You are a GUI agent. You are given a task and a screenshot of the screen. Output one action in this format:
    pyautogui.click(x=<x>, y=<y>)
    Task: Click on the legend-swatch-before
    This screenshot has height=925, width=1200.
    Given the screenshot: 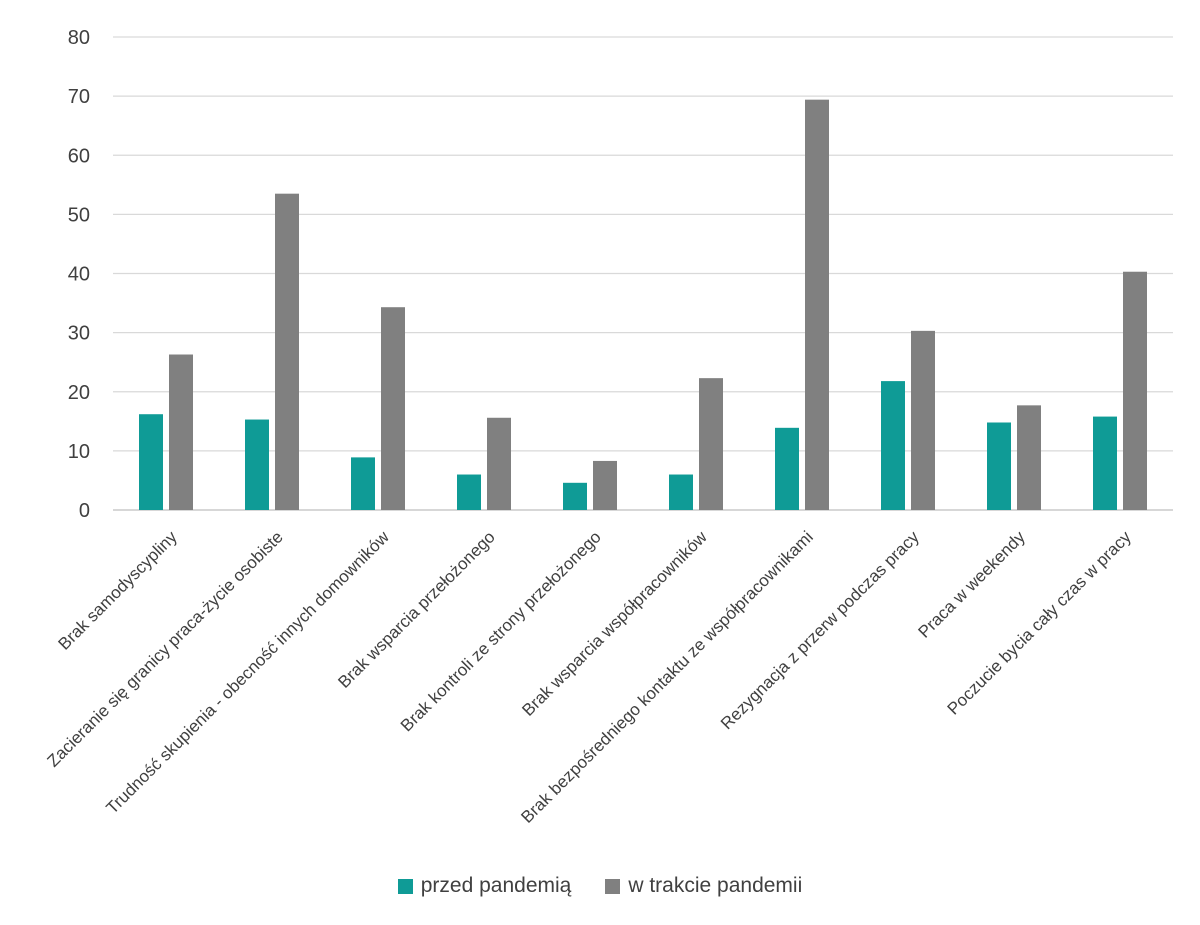 What is the action you would take?
    pyautogui.click(x=405, y=886)
    